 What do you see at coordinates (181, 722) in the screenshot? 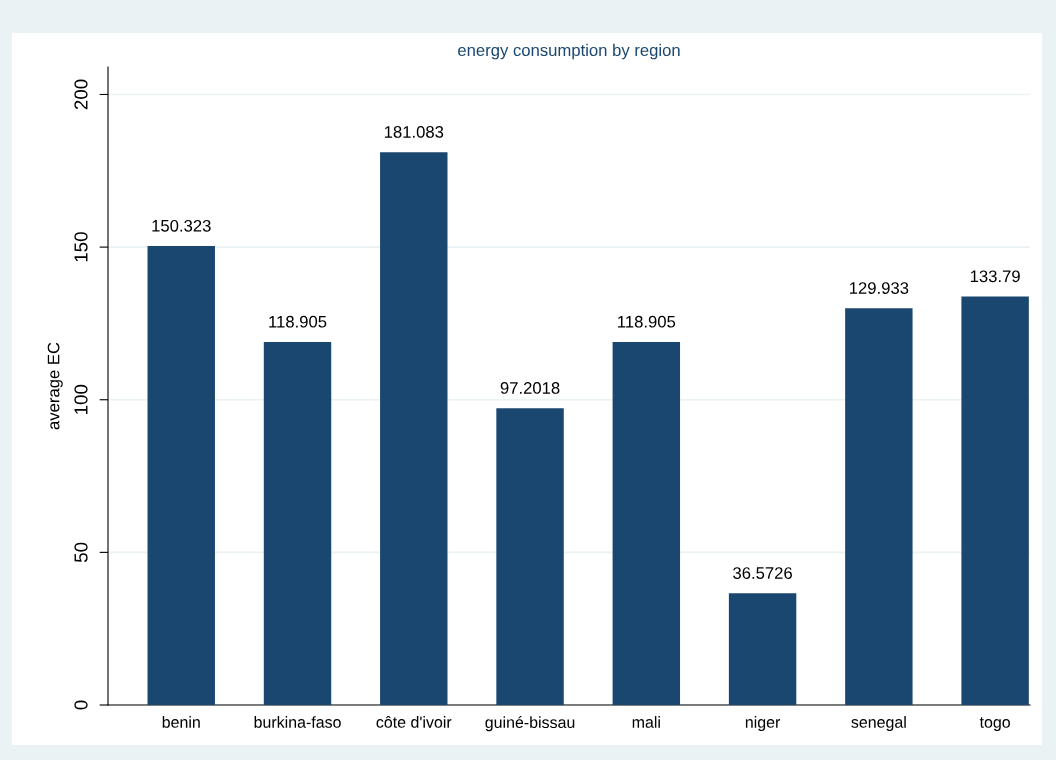
I see `x-tick-label: benin` at bounding box center [181, 722].